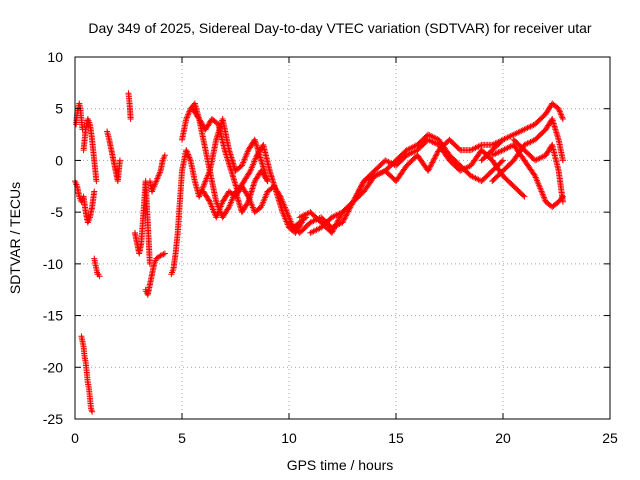 The height and width of the screenshot is (480, 640). What do you see at coordinates (503, 438) in the screenshot?
I see `x-tick-label: 20` at bounding box center [503, 438].